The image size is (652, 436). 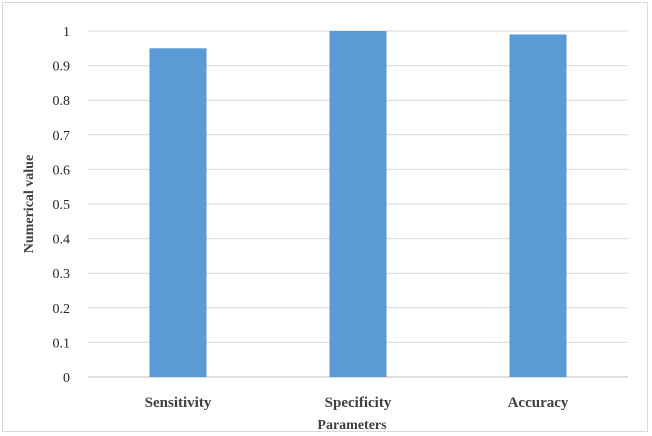 I want to click on y-tick-label: 0.5, so click(x=62, y=205).